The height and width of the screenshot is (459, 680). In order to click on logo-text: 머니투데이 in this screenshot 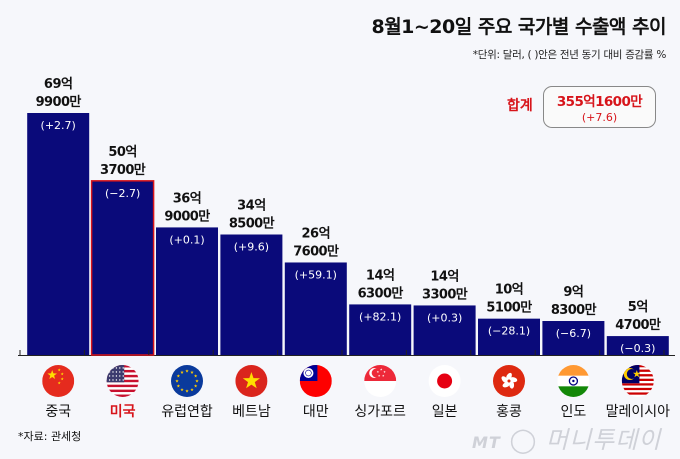, I will do `click(603, 440)`.